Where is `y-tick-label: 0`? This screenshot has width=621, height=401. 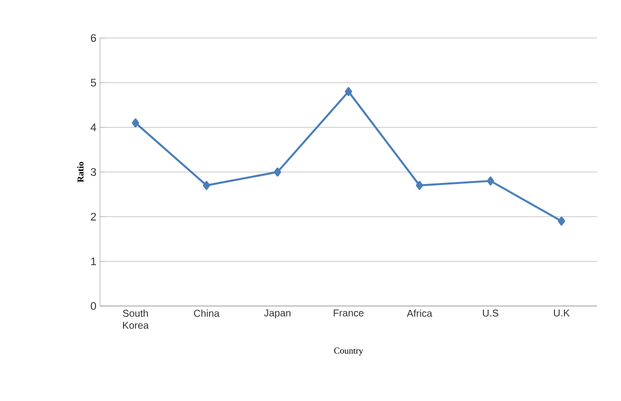
y-tick-label: 0 is located at coordinates (93, 306).